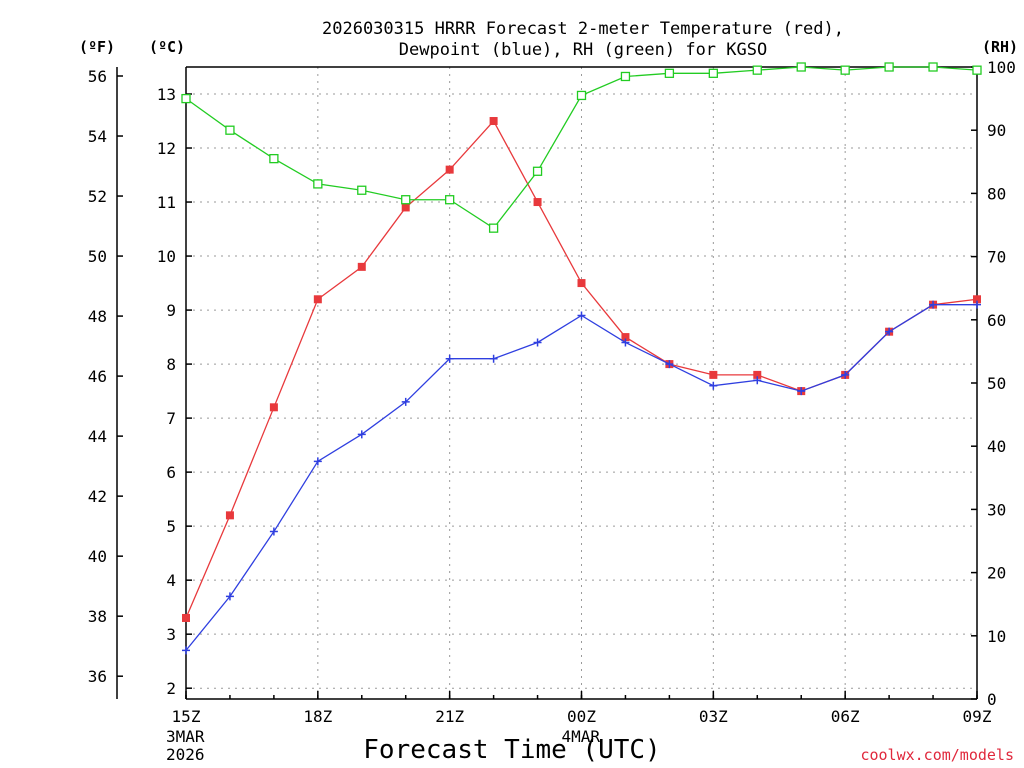 This screenshot has height=768, width=1024. Describe the element at coordinates (713, 716) in the screenshot. I see `x-tick-label: 03Z` at that location.